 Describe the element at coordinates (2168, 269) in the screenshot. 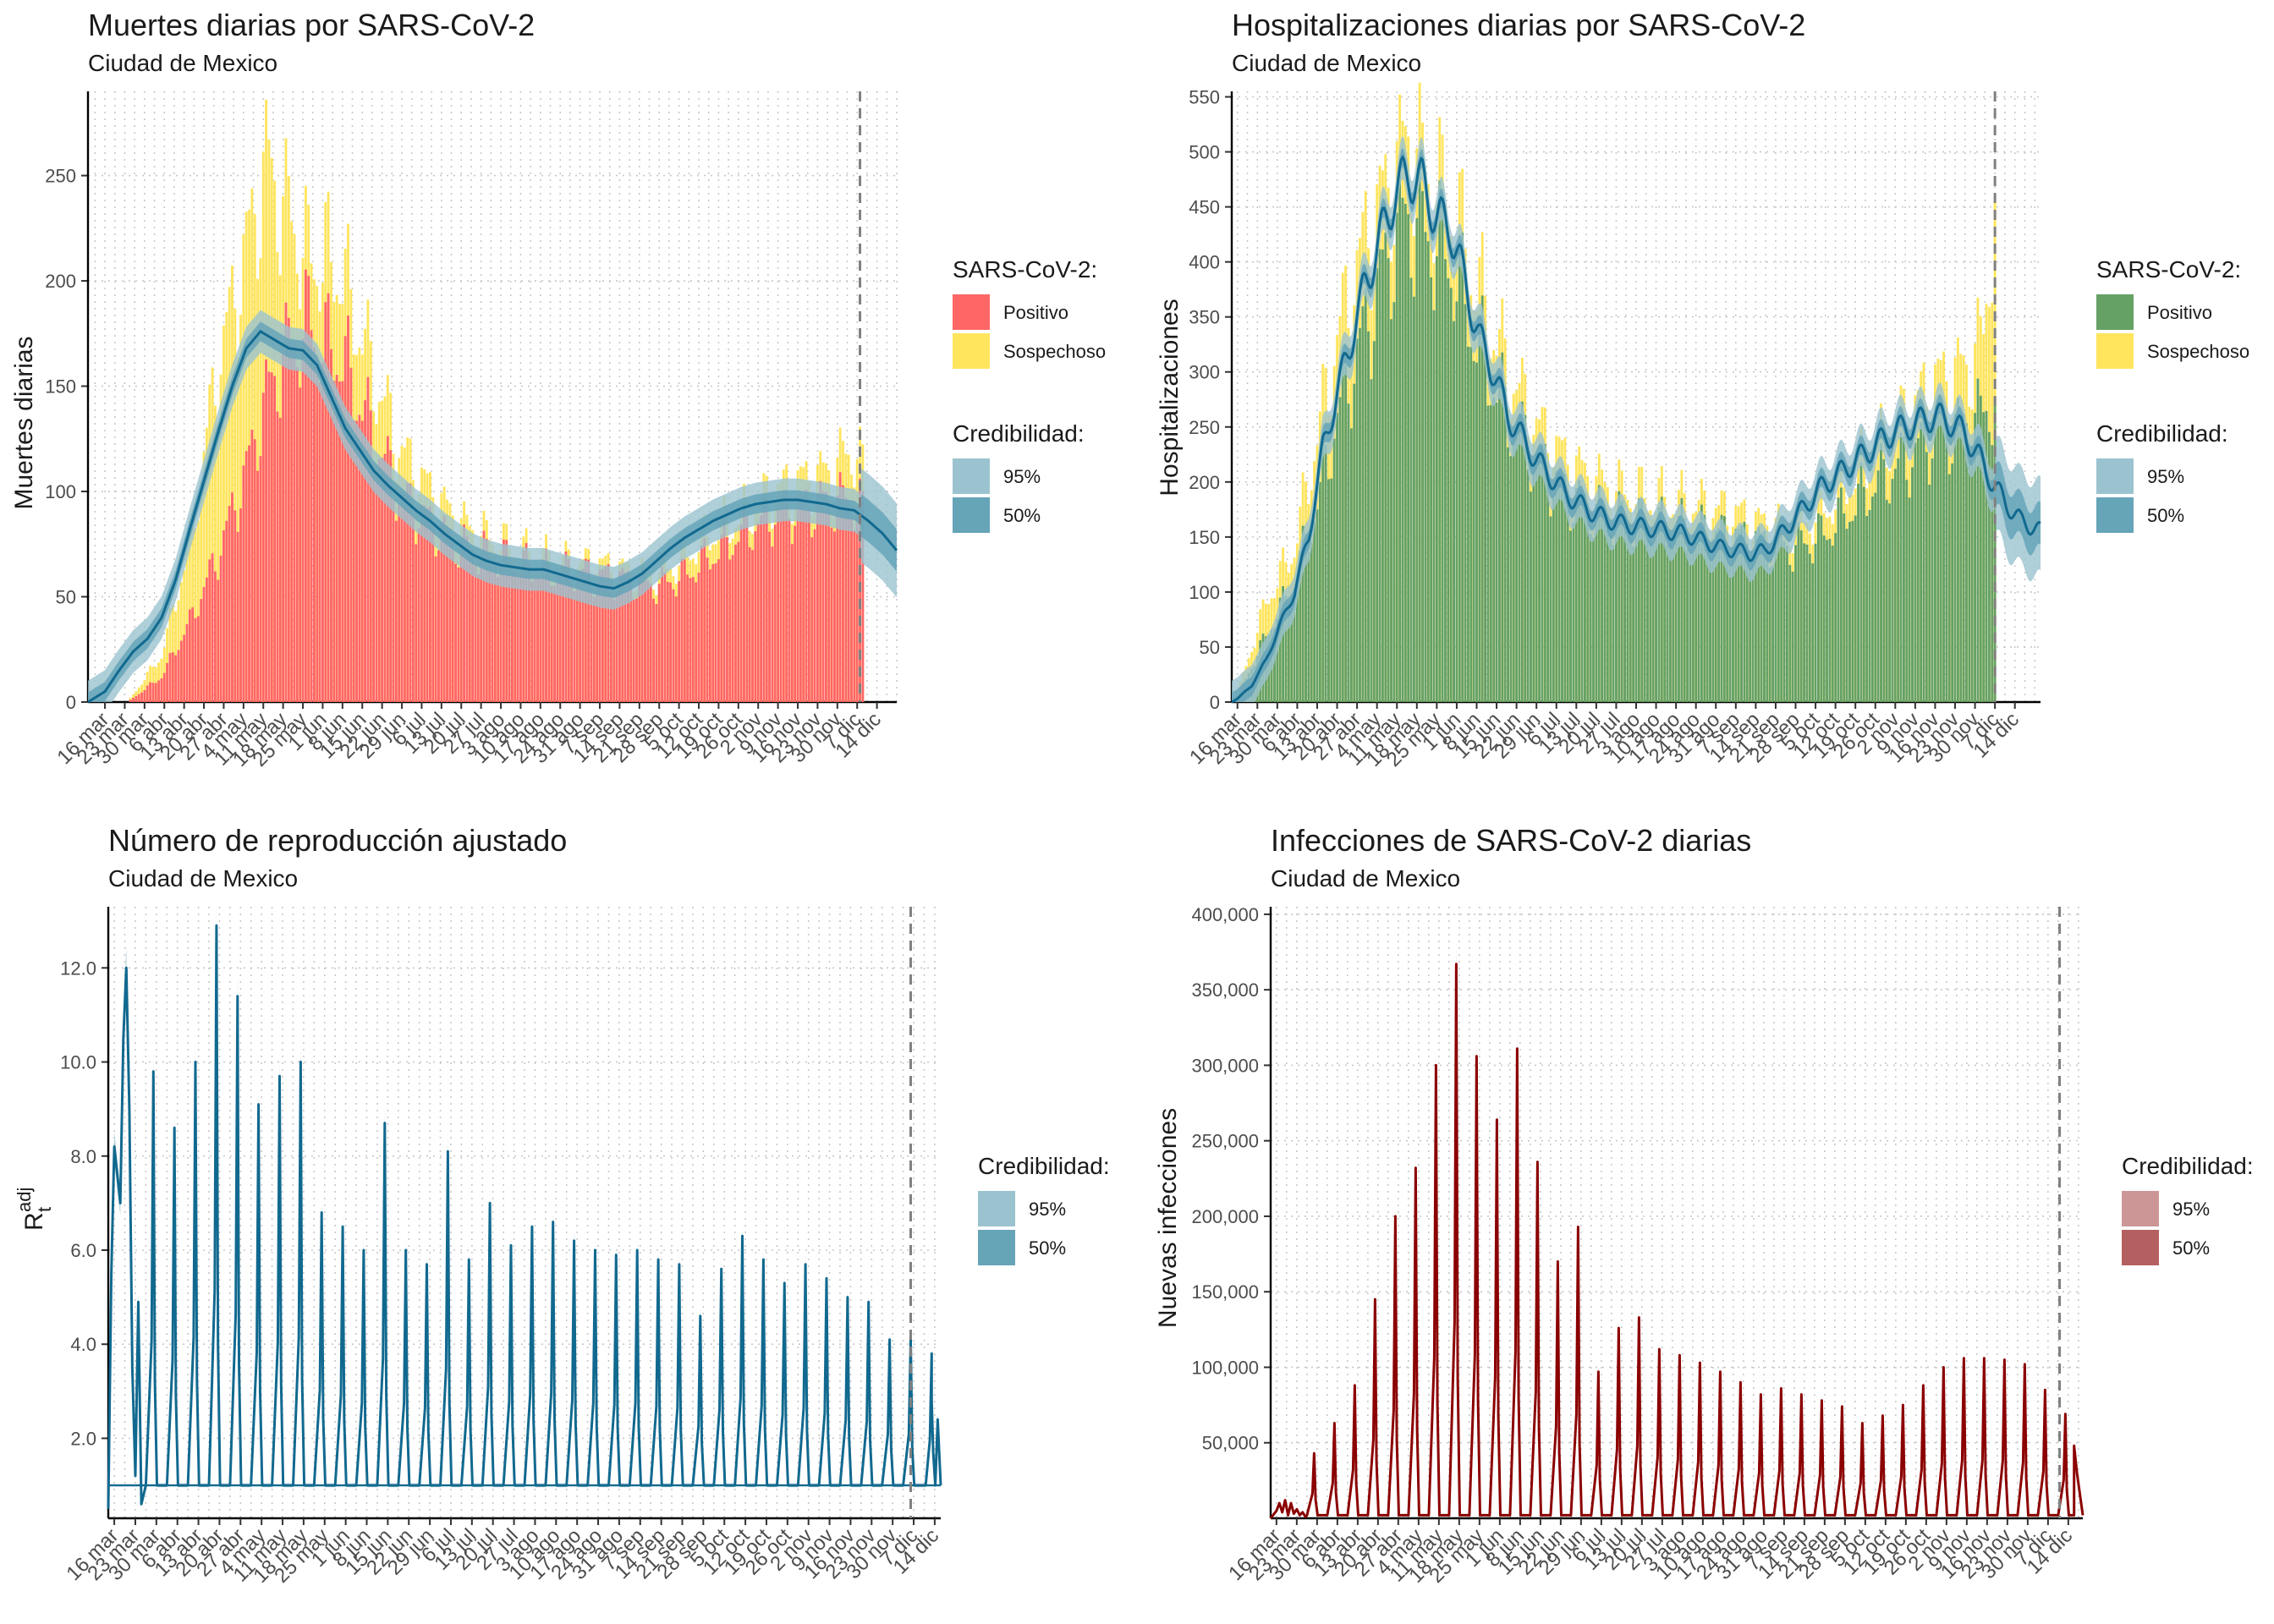

I see `hosp-legend-title: SARS-CoV-2:` at that location.